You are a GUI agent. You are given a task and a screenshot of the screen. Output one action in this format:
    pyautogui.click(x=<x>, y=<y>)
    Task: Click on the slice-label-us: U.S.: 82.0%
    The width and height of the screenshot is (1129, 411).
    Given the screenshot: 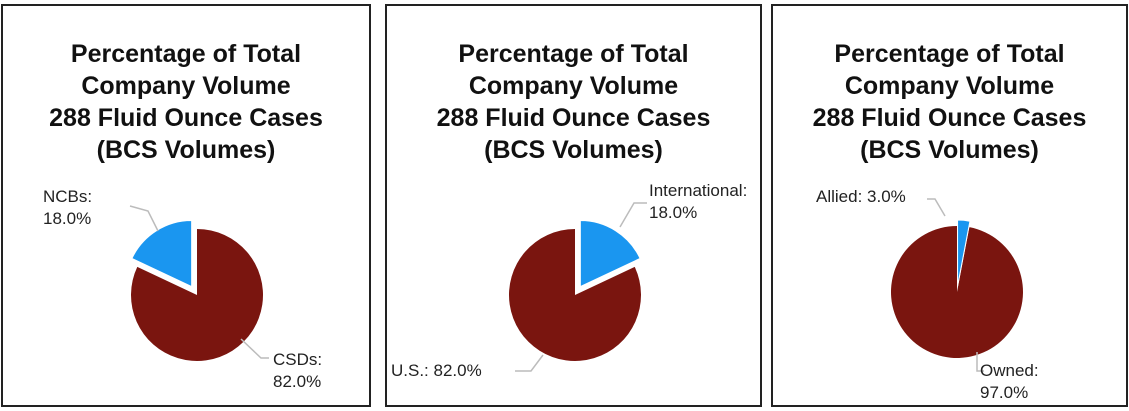 What is the action you would take?
    pyautogui.click(x=436, y=371)
    